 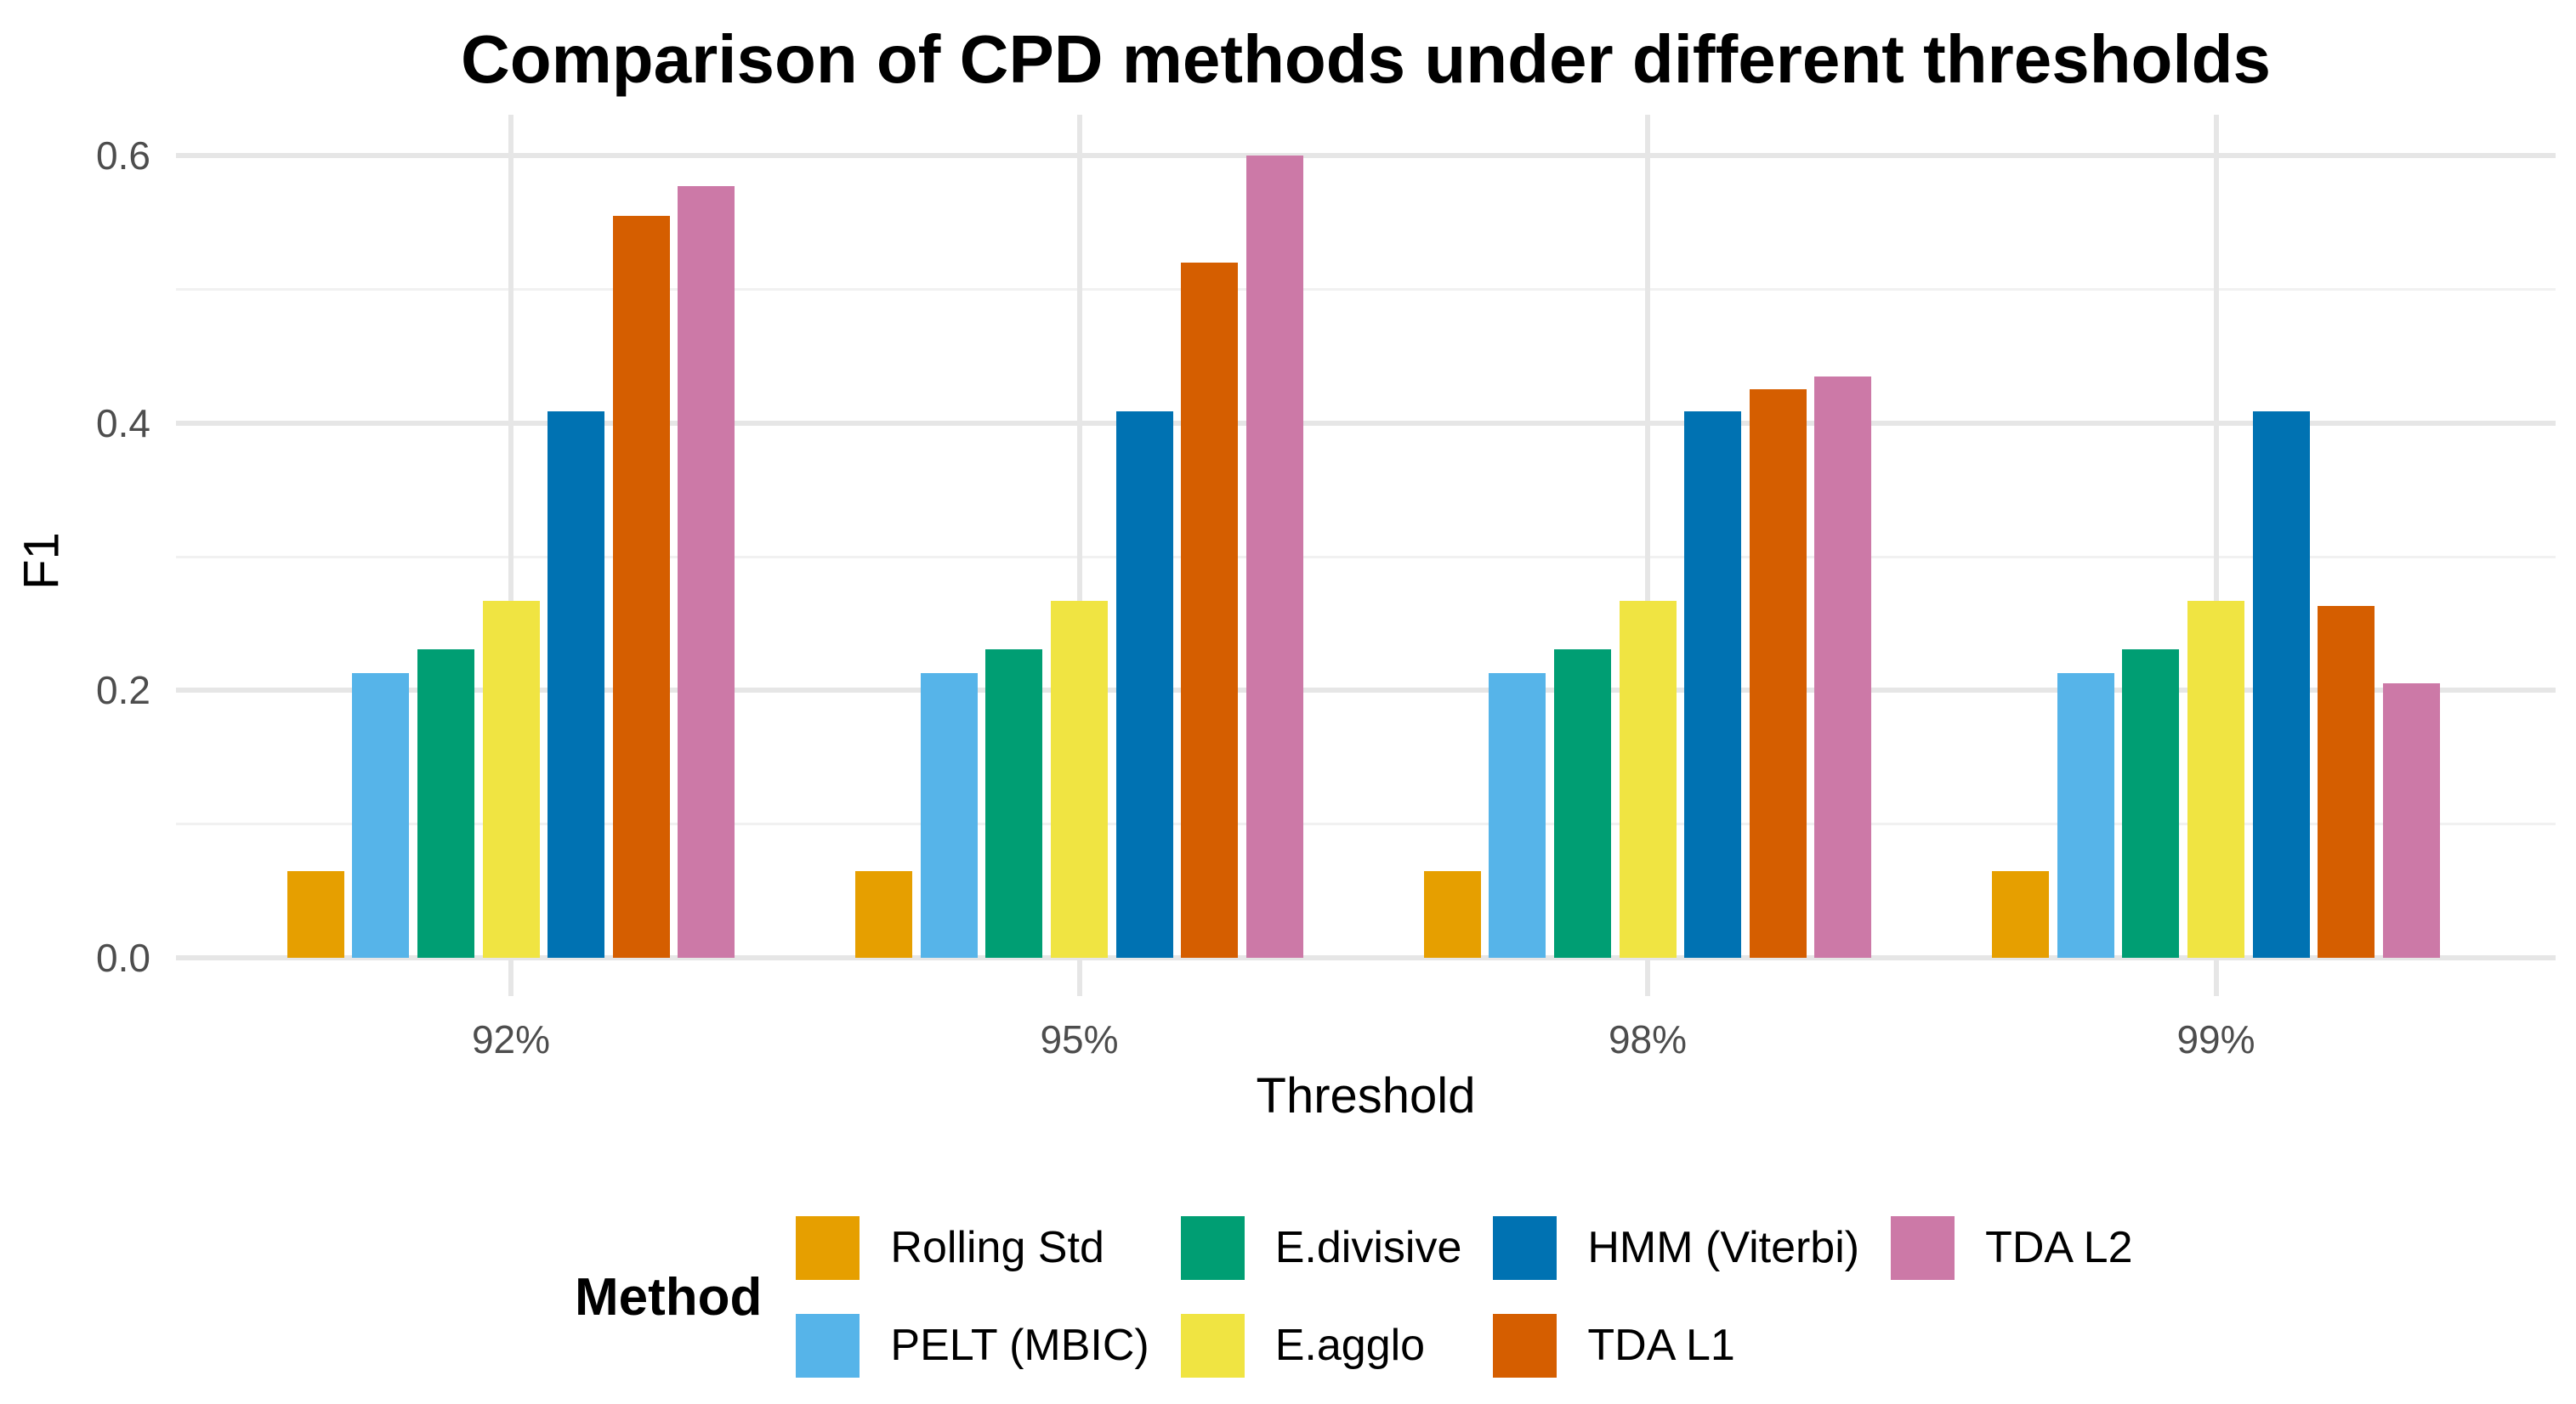 I want to click on legend-item: Rolling Std, so click(x=973, y=1248).